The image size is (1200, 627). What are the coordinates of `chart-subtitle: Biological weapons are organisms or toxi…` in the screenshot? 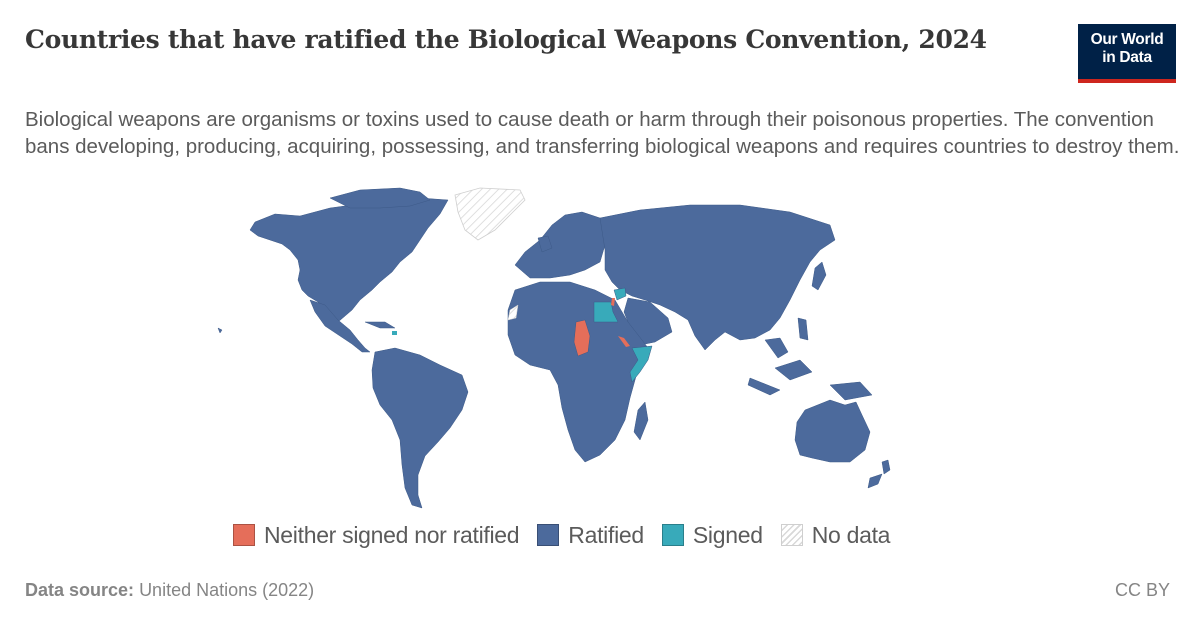 It's located at (602, 133).